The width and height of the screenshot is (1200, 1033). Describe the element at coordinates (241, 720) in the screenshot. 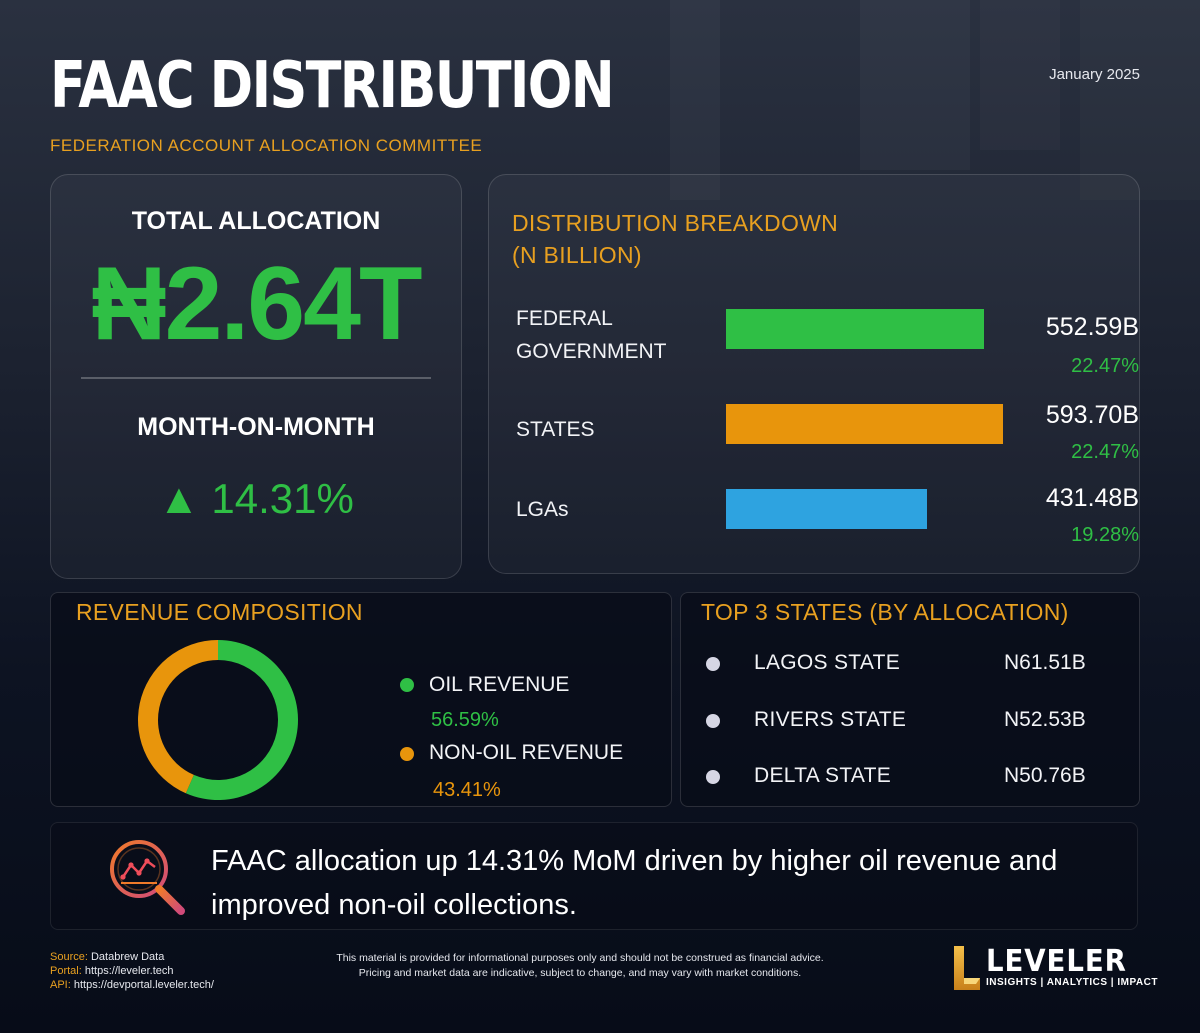

I see `donut-slice-oil-revenue` at that location.